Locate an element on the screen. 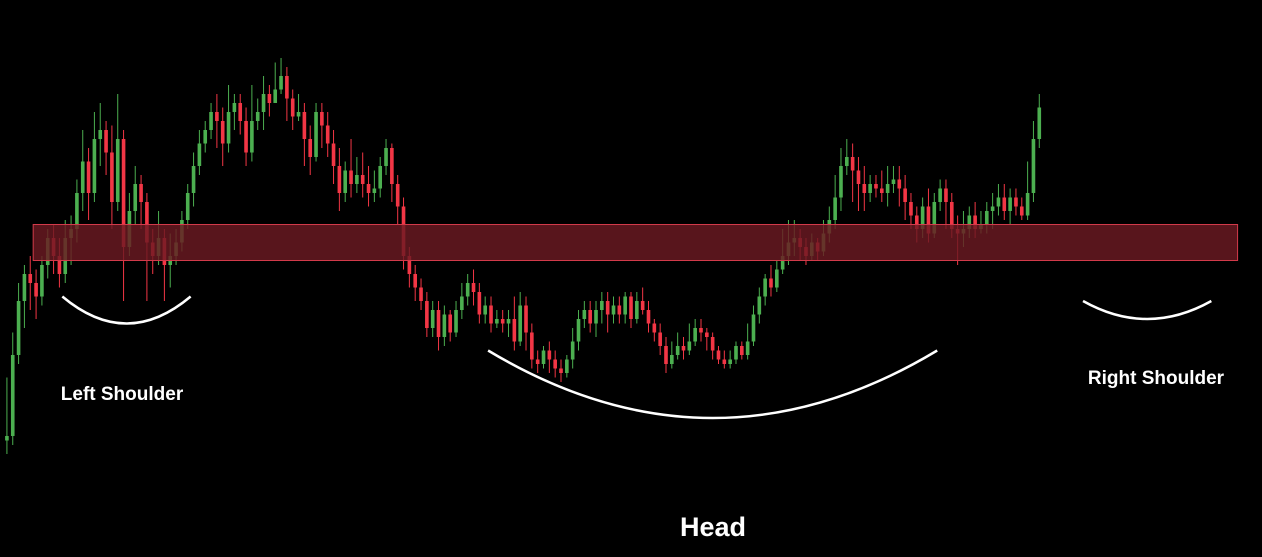 The width and height of the screenshot is (1262, 557). left-shoulder-label: Left Shoulder is located at coordinates (122, 394).